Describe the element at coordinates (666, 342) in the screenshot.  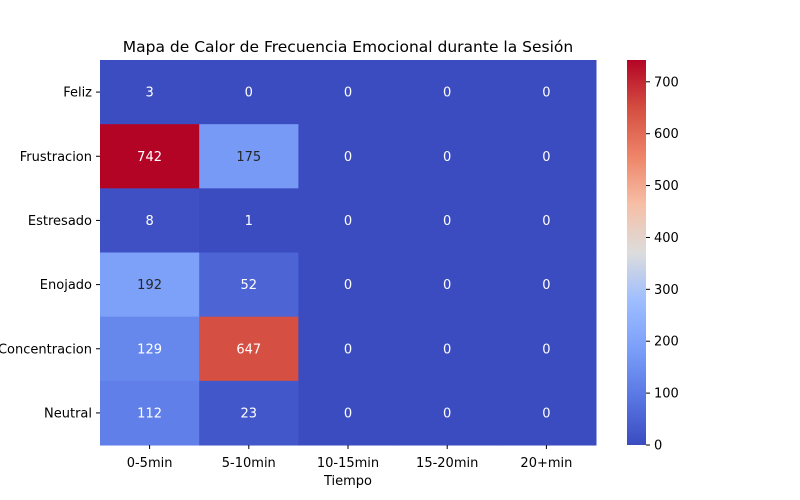
I see `colorbar-tick-label: 200` at that location.